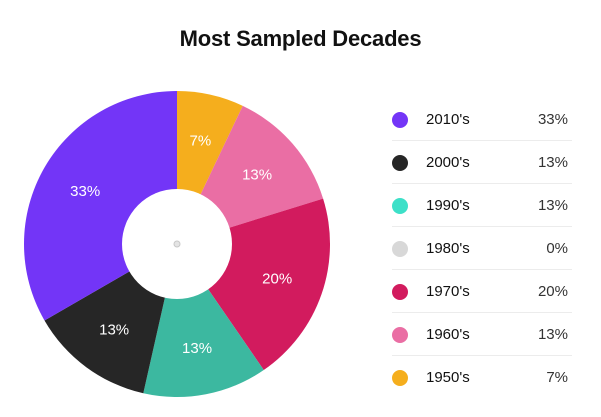  Describe the element at coordinates (448, 248) in the screenshot. I see `legend-label: 1980's` at that location.